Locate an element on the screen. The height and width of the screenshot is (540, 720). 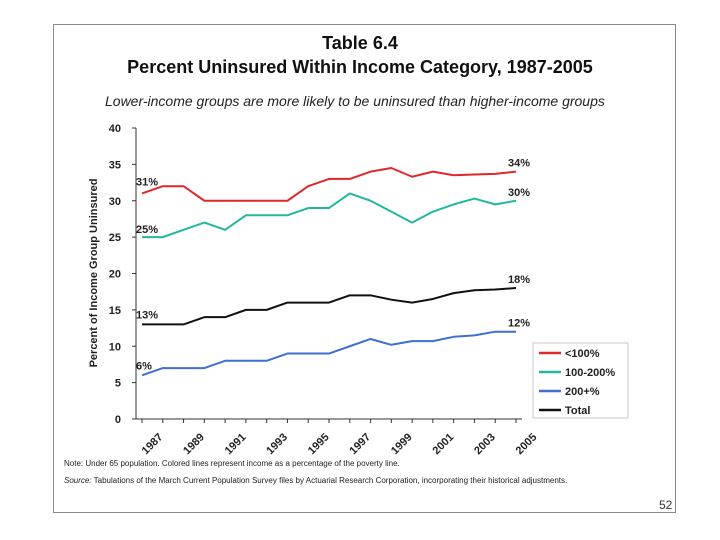
series-start-label: 25% is located at coordinates (147, 230).